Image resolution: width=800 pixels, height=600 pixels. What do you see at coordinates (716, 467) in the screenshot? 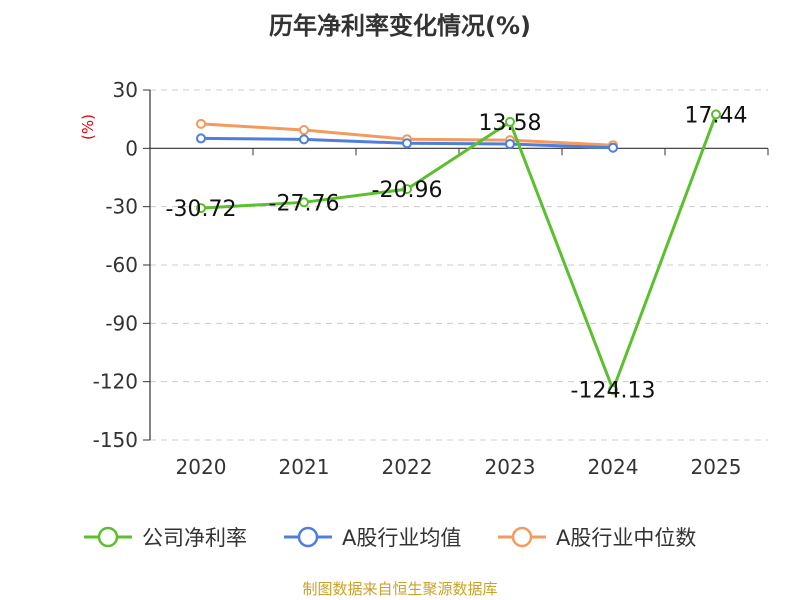
I see `x-tick-label: 2025` at bounding box center [716, 467].